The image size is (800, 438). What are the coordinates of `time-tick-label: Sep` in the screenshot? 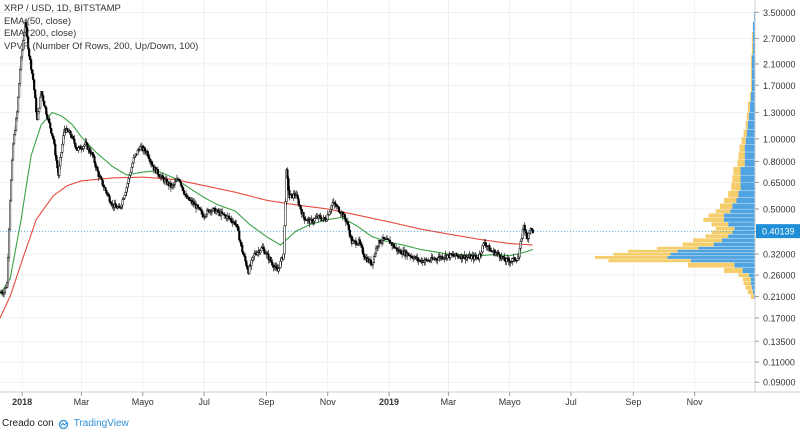 It's located at (633, 402).